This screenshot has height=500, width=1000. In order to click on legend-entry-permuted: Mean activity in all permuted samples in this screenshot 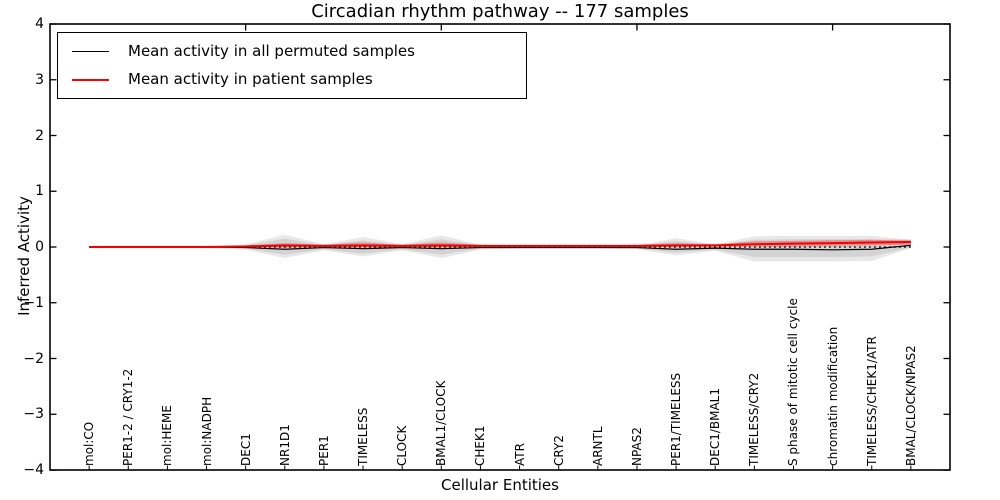, I will do `click(296, 51)`.